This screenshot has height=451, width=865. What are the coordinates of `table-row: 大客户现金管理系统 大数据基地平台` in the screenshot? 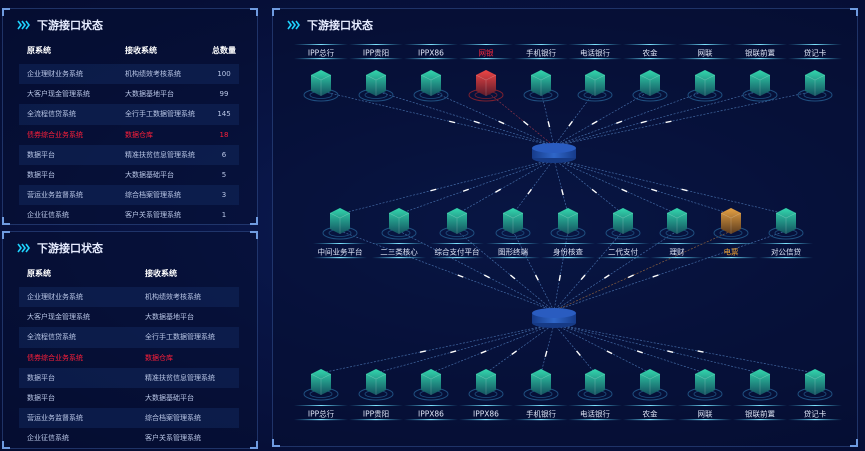 It's located at (129, 317).